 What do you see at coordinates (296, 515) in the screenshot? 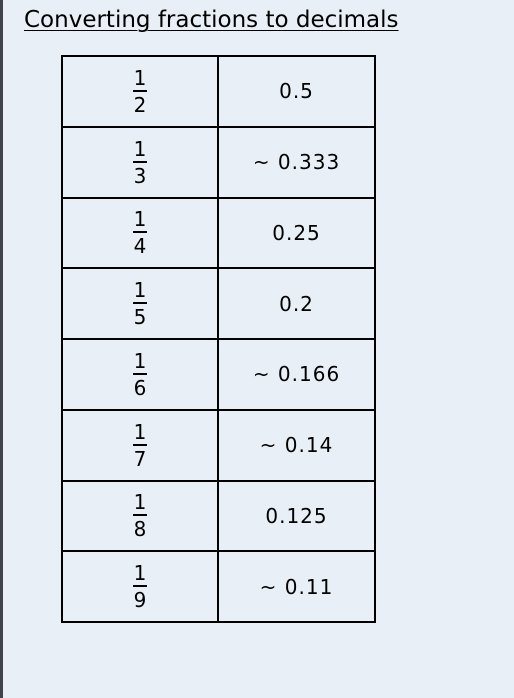
I see `decimal-cell: 0.125` at bounding box center [296, 515].